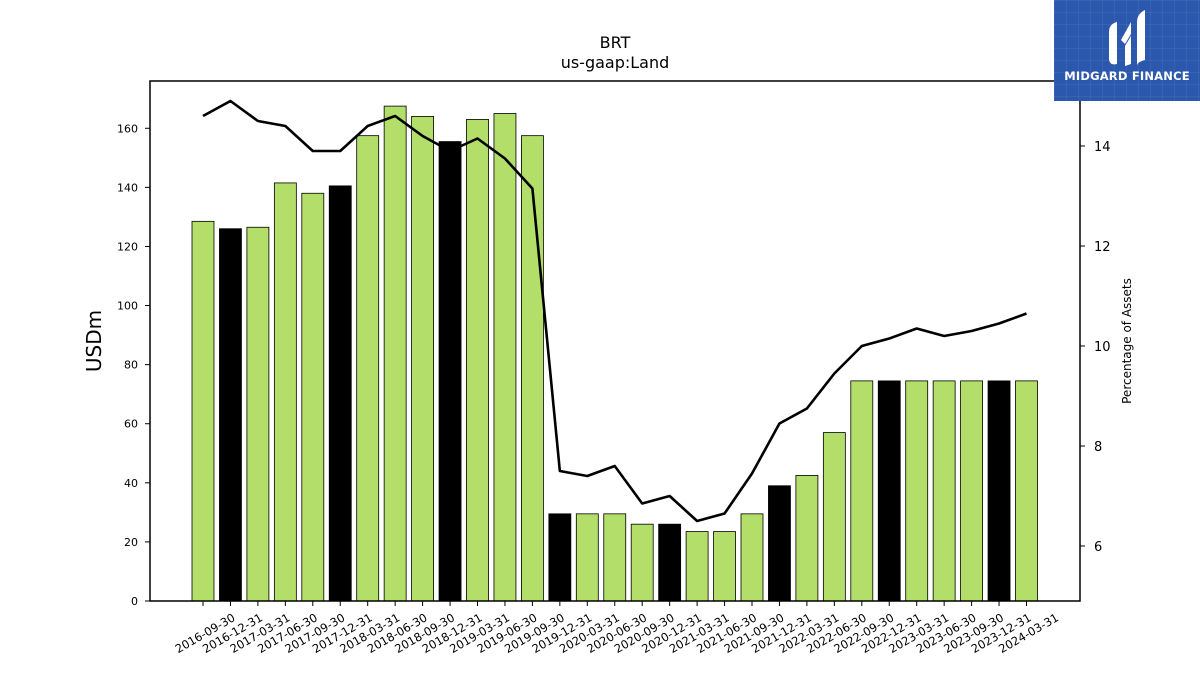  I want to click on y-axis-label: USDm, so click(94, 341).